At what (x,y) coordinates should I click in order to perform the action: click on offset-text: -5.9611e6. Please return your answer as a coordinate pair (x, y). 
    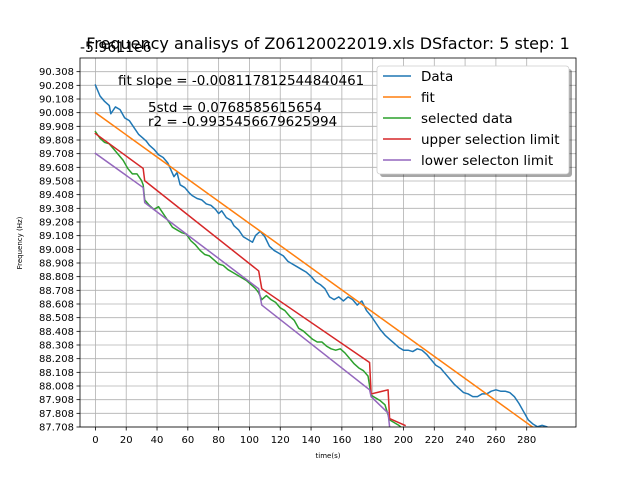
    Looking at the image, I should click on (116, 48).